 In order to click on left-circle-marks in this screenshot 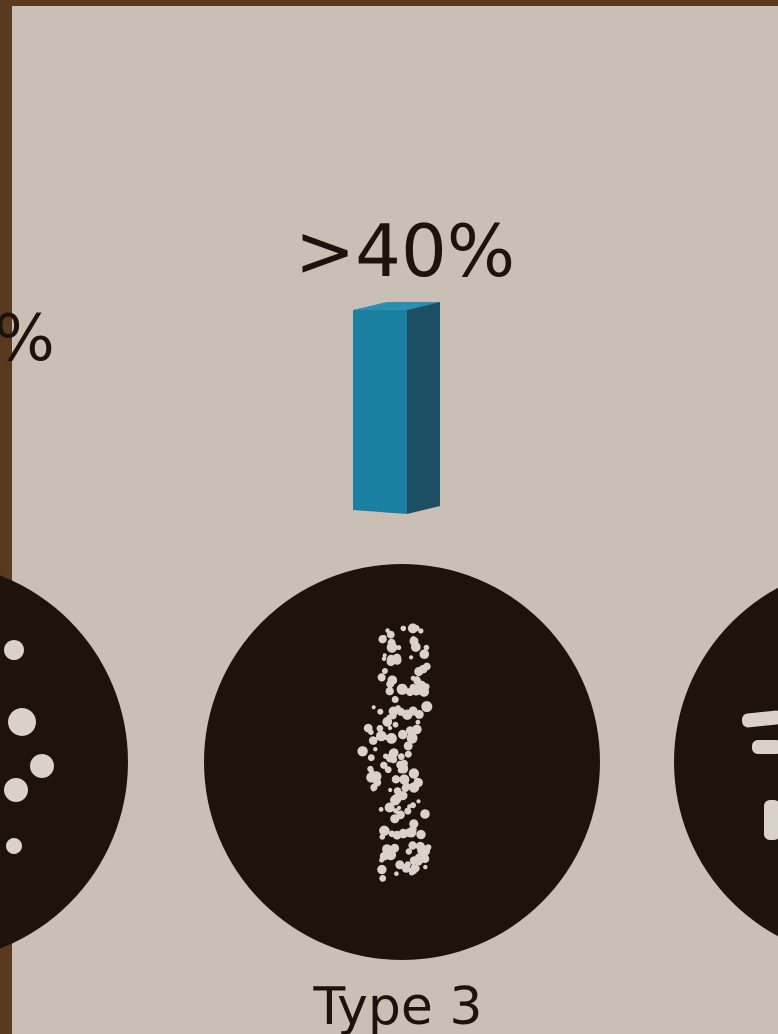, I will do `click(29, 747)`.